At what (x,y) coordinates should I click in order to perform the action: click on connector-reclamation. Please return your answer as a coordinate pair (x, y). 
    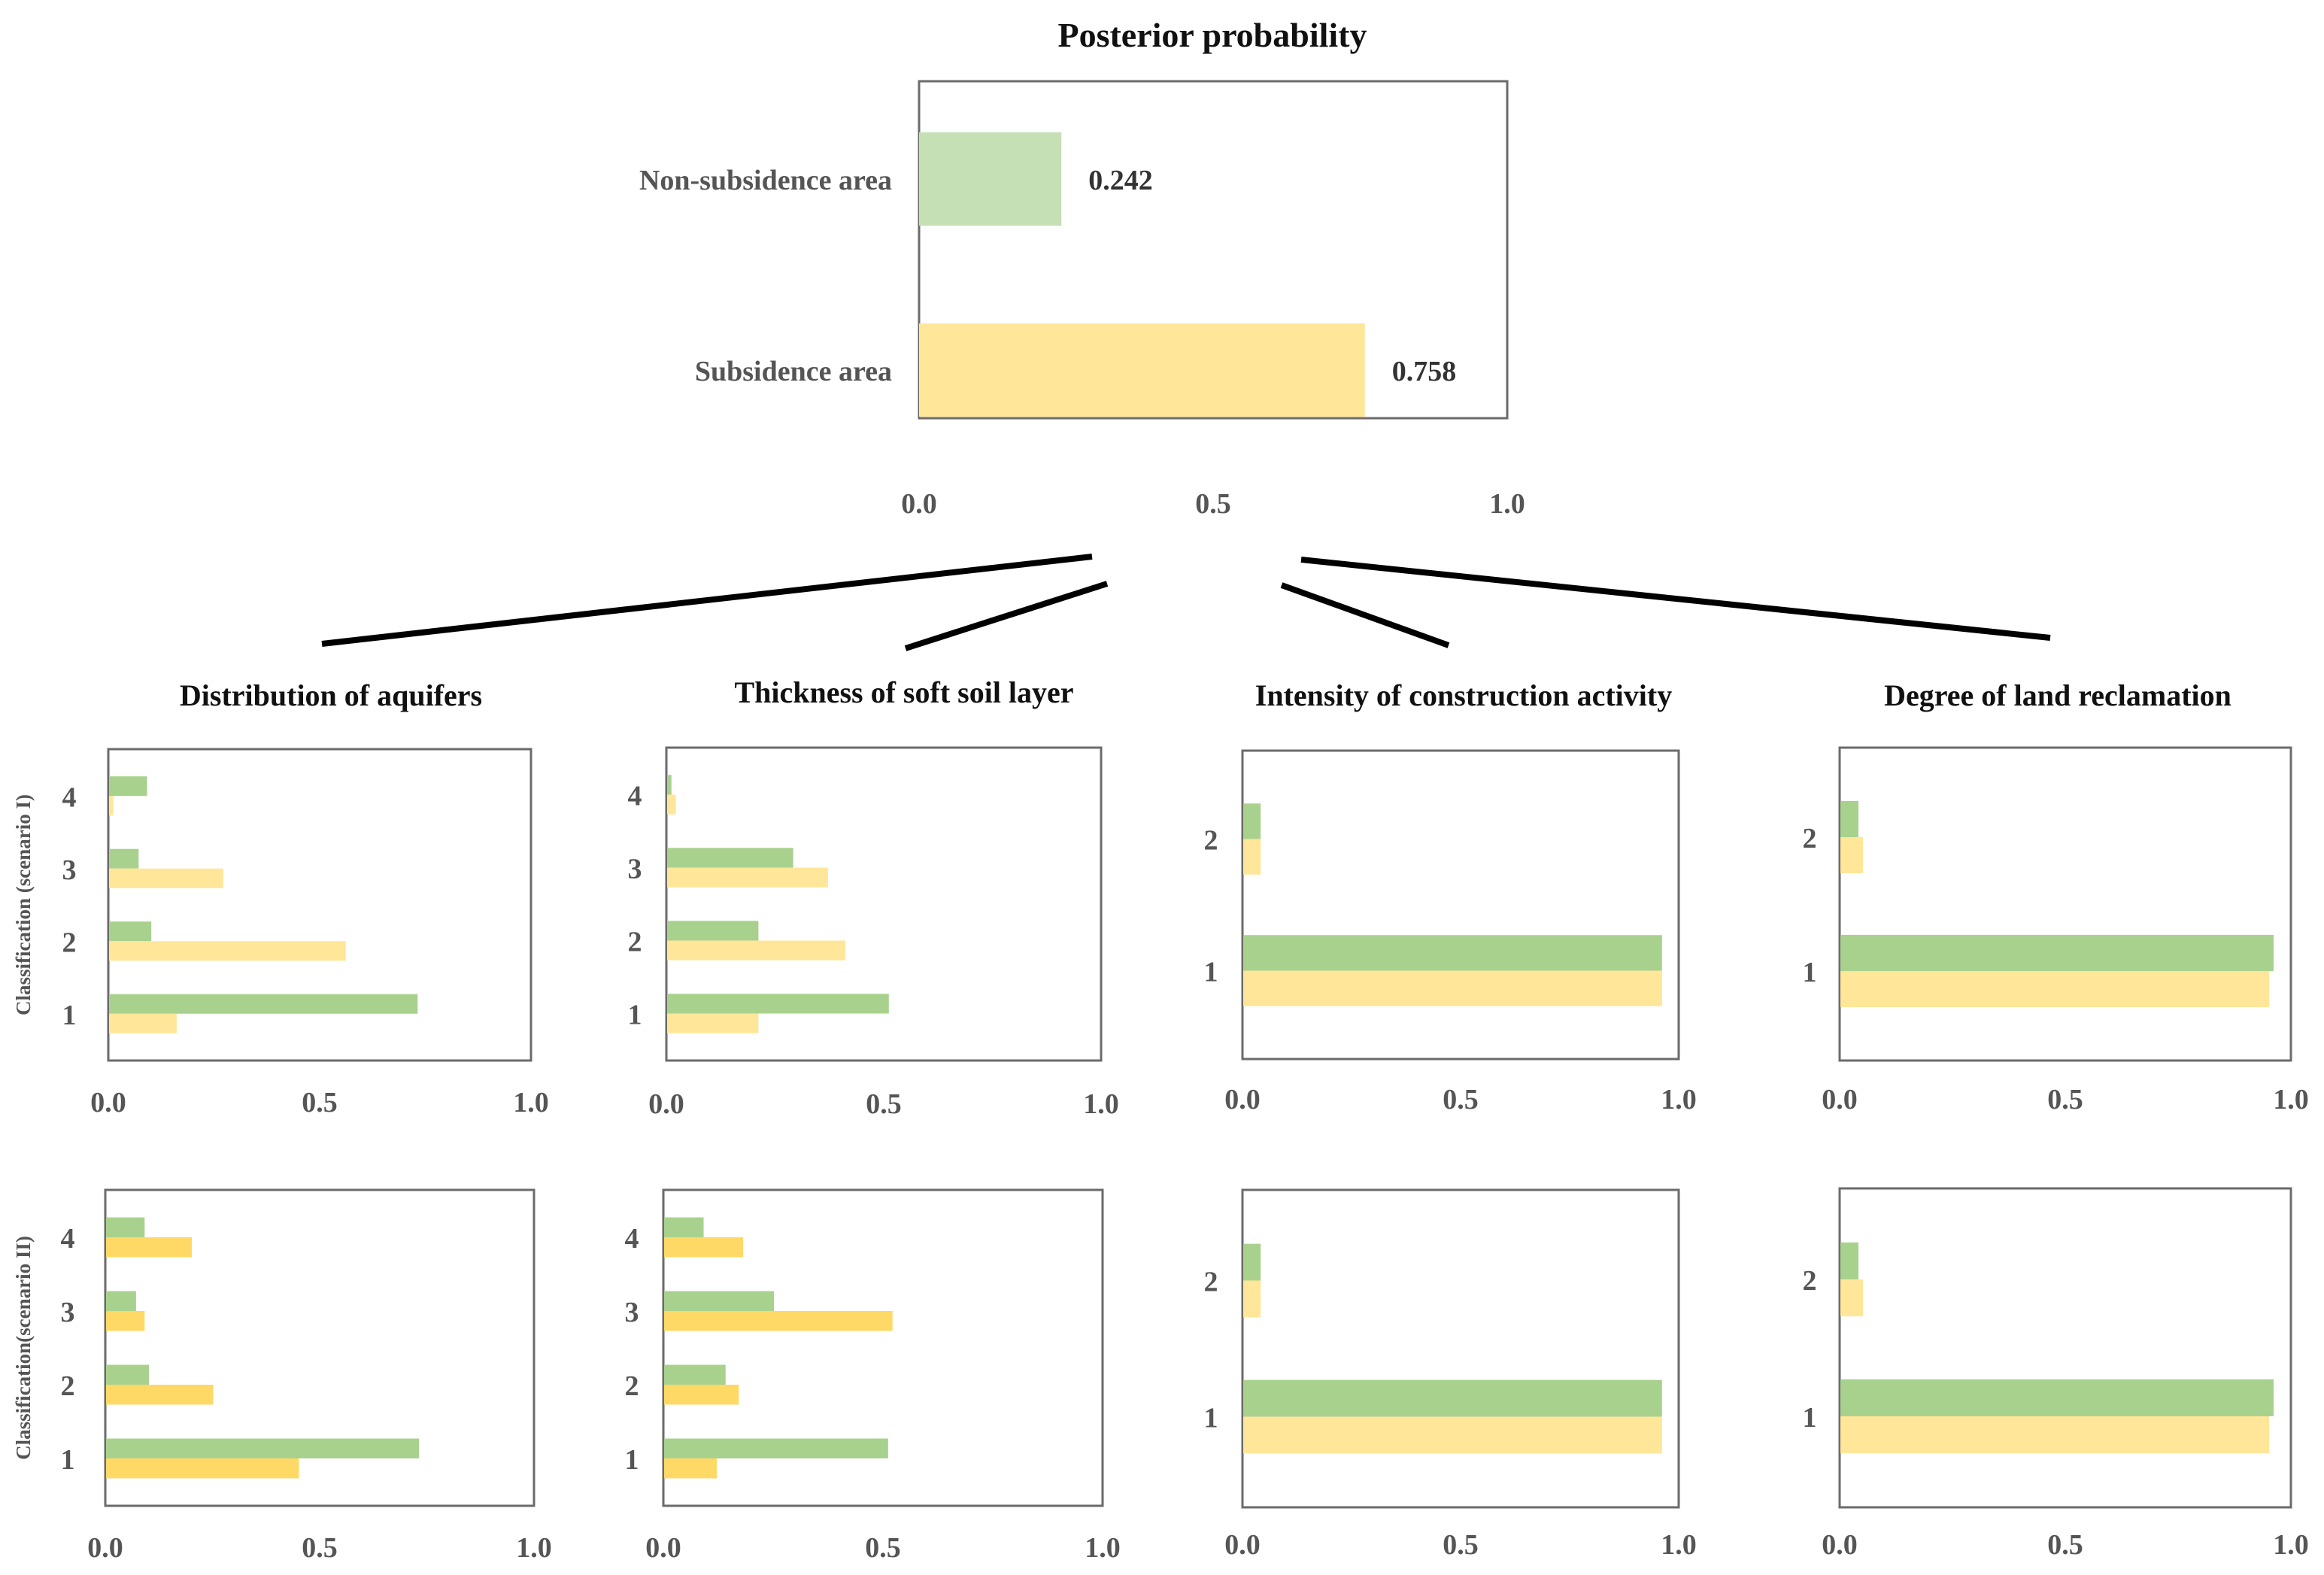
    Looking at the image, I should click on (1675, 599).